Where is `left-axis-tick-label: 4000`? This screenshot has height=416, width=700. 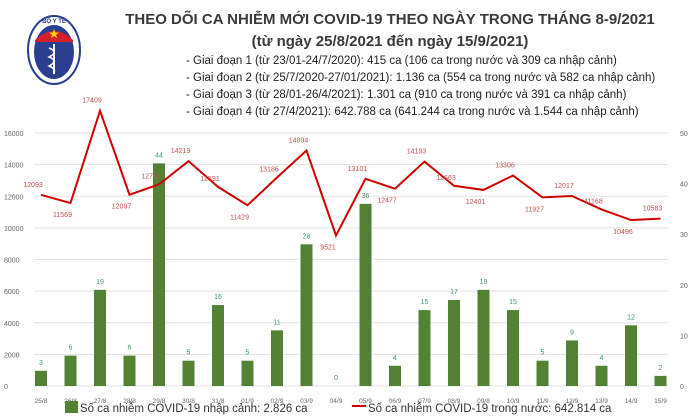 left-axis-tick-label: 4000 is located at coordinates (12, 324).